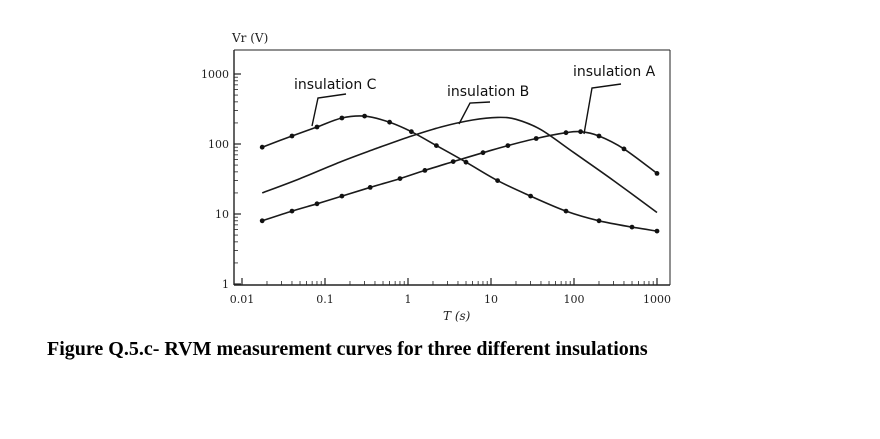  What do you see at coordinates (249, 38) in the screenshot?
I see `y-axis-title: Vr (V)` at bounding box center [249, 38].